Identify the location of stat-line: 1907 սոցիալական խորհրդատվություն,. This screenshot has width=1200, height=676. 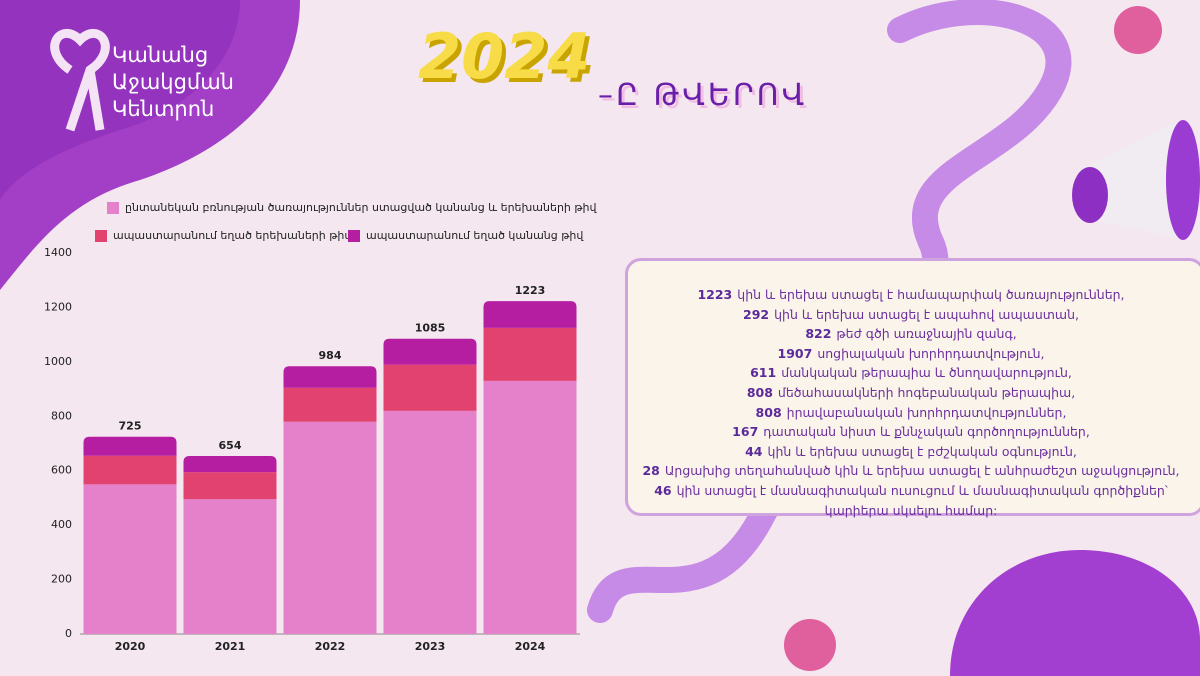
(911, 354).